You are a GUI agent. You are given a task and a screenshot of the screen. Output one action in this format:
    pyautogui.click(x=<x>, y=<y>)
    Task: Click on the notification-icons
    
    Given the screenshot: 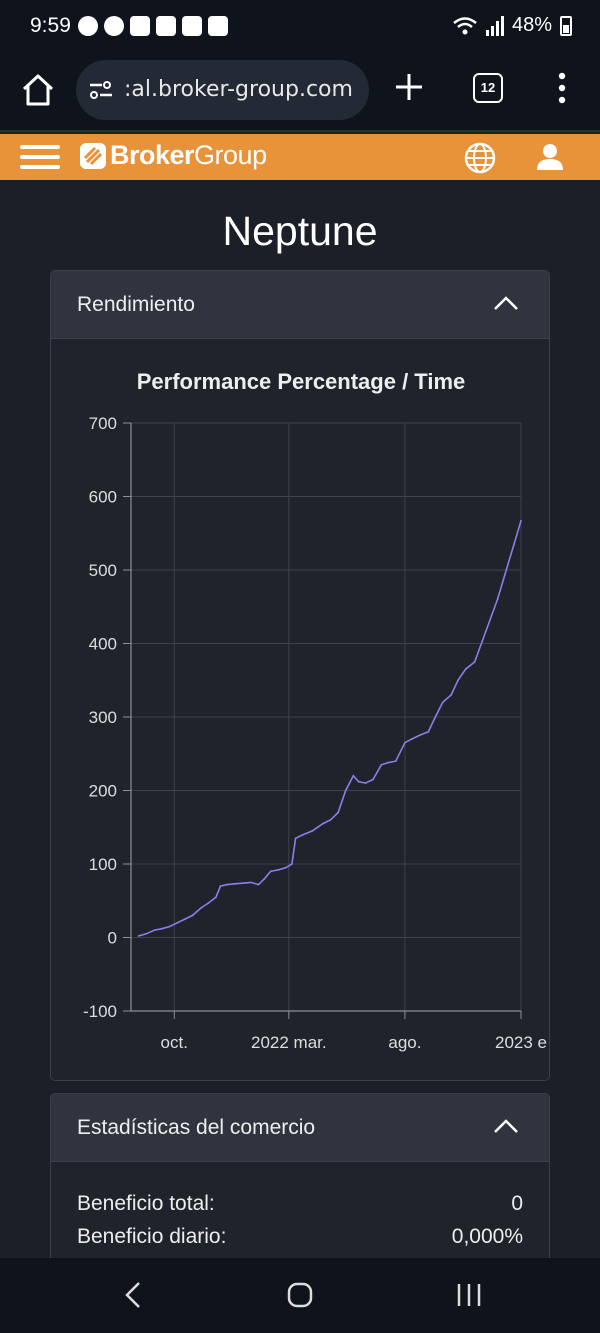 What is the action you would take?
    pyautogui.click(x=153, y=26)
    